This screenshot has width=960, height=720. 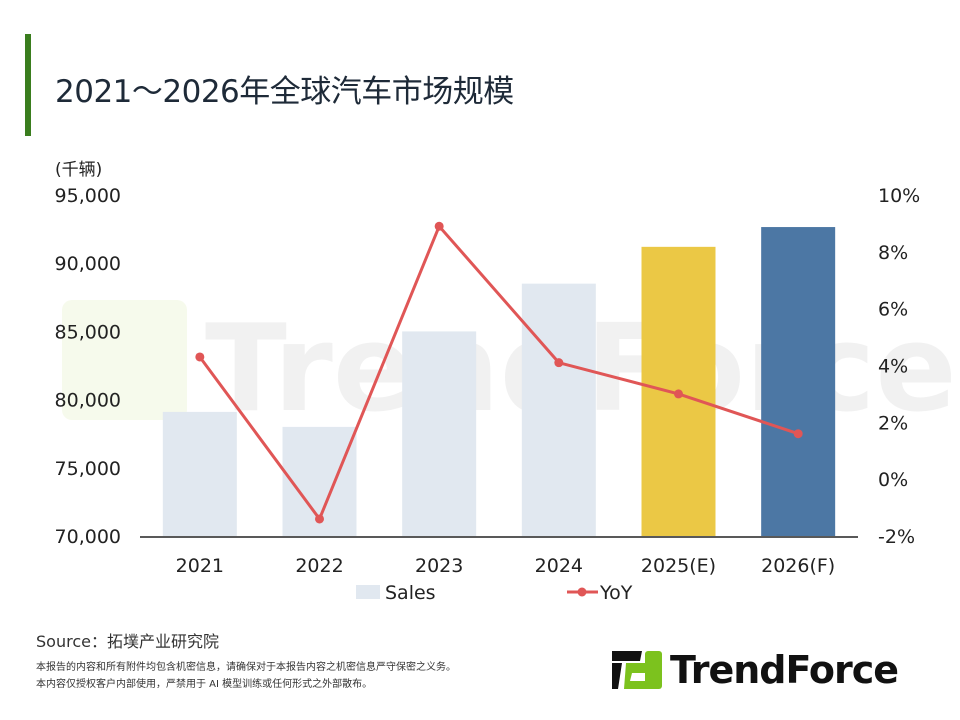 What do you see at coordinates (88, 196) in the screenshot?
I see `left-tick-label: 95,000` at bounding box center [88, 196].